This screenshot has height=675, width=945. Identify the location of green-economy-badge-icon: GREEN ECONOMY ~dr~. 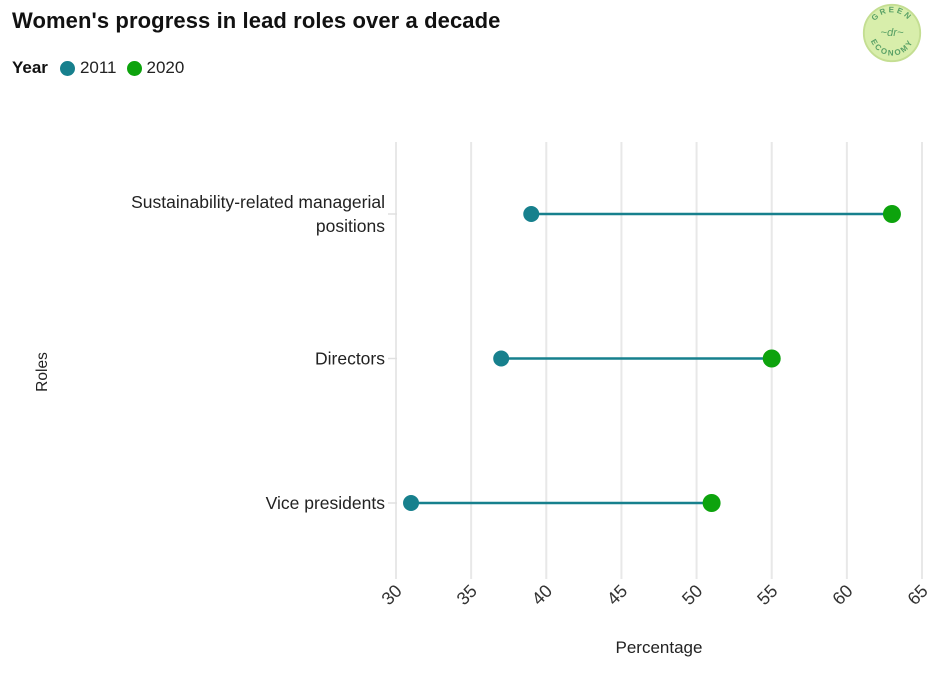
(892, 33).